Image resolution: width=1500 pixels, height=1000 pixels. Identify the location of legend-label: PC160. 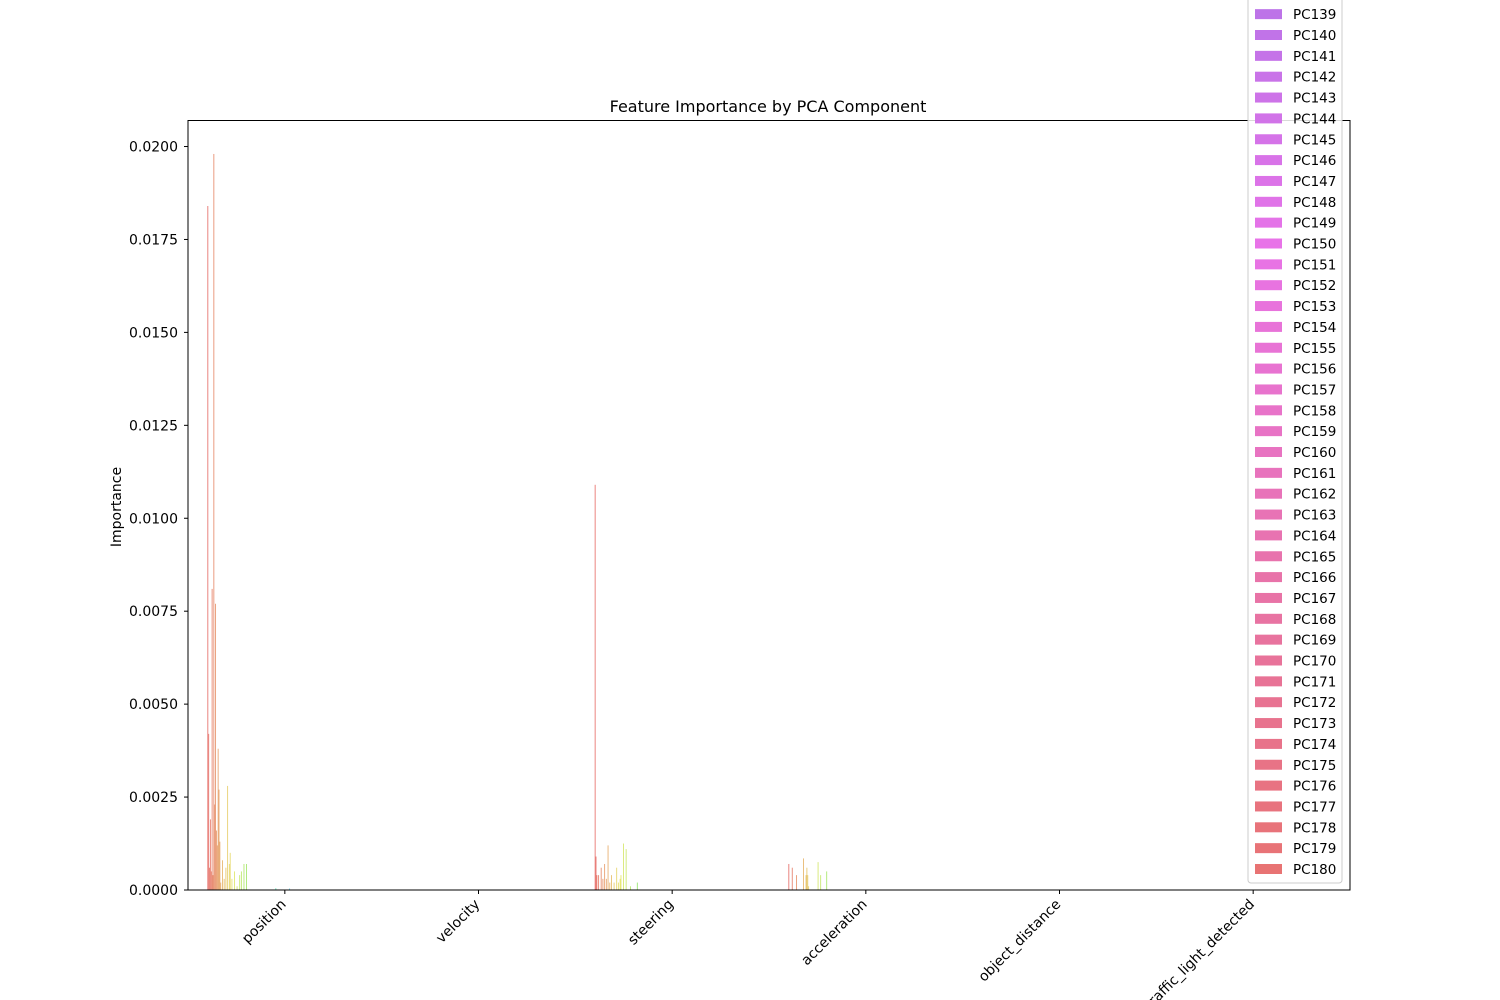
(1314, 453).